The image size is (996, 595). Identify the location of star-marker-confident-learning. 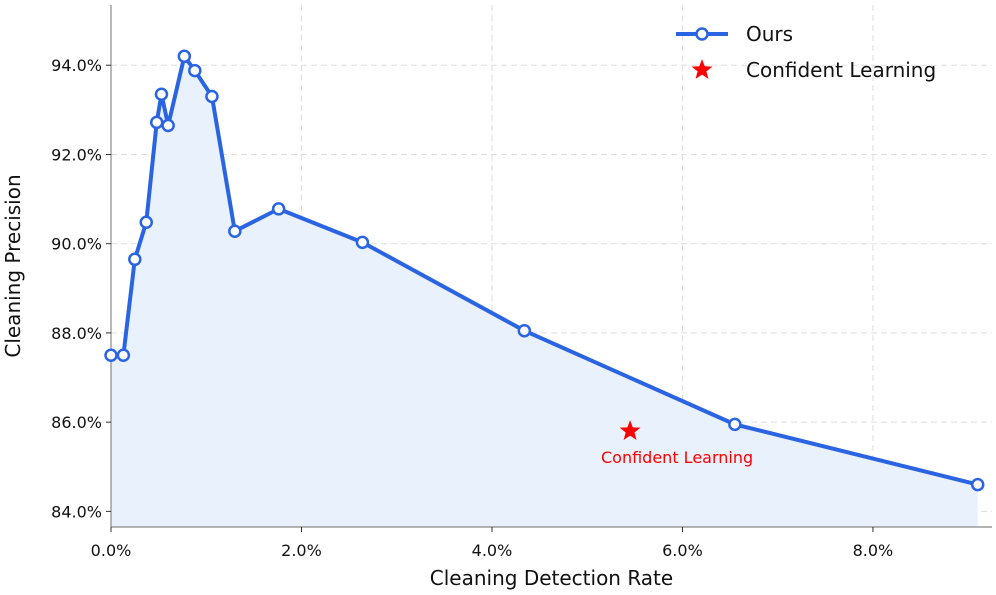
(630, 430).